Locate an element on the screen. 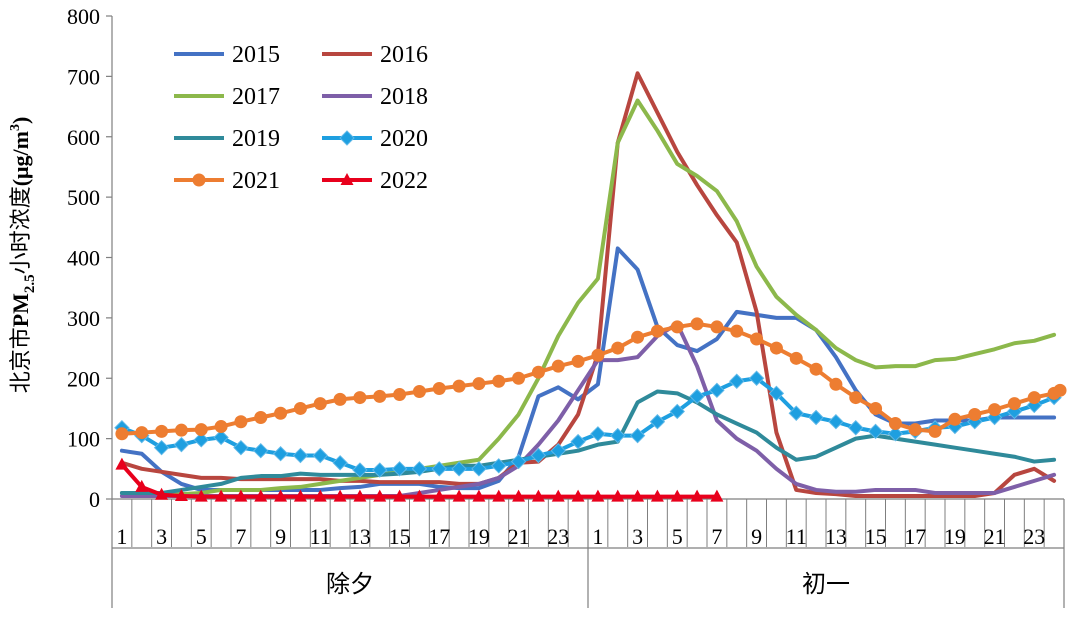  x-tick-label: 9 is located at coordinates (280, 536).